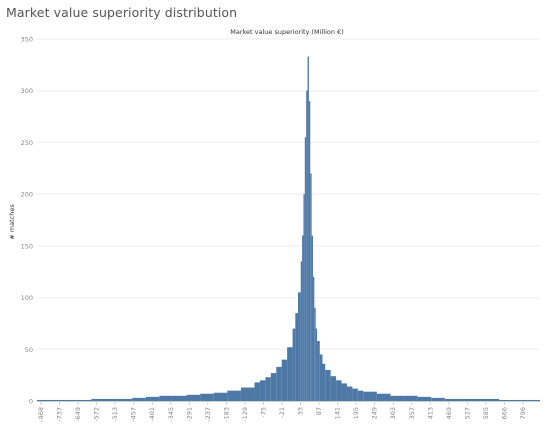  What do you see at coordinates (27, 195) in the screenshot?
I see `y-tick-label: 200` at bounding box center [27, 195].